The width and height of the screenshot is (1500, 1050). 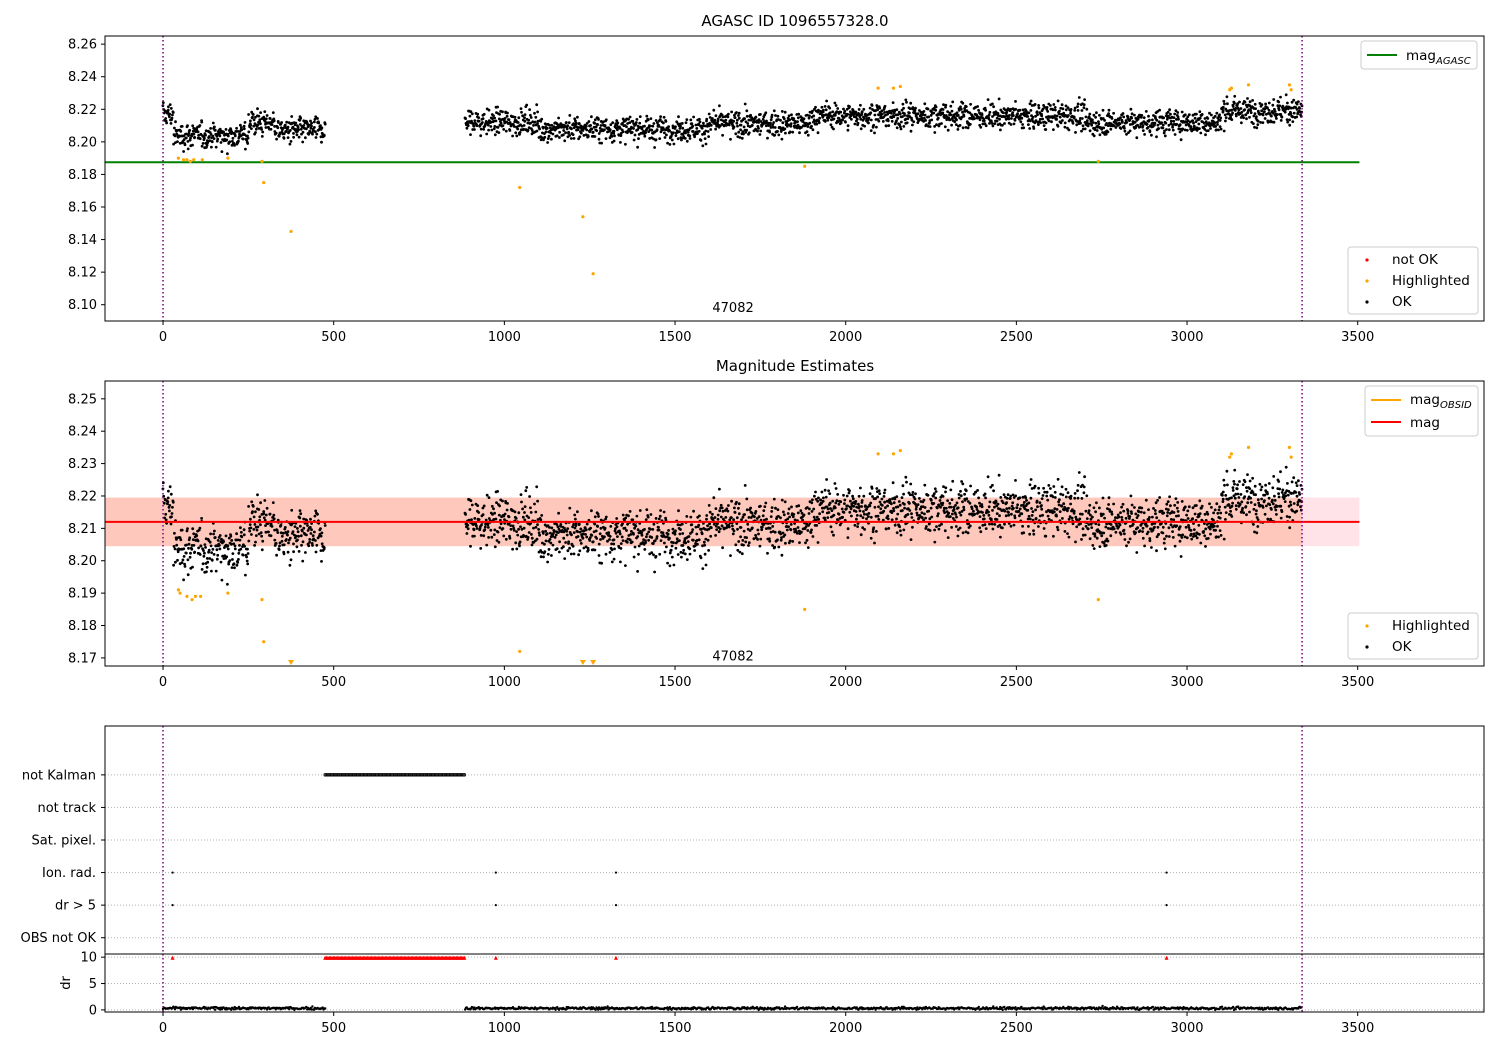 I want to click on x-tick-label: 3500, so click(x=1357, y=337).